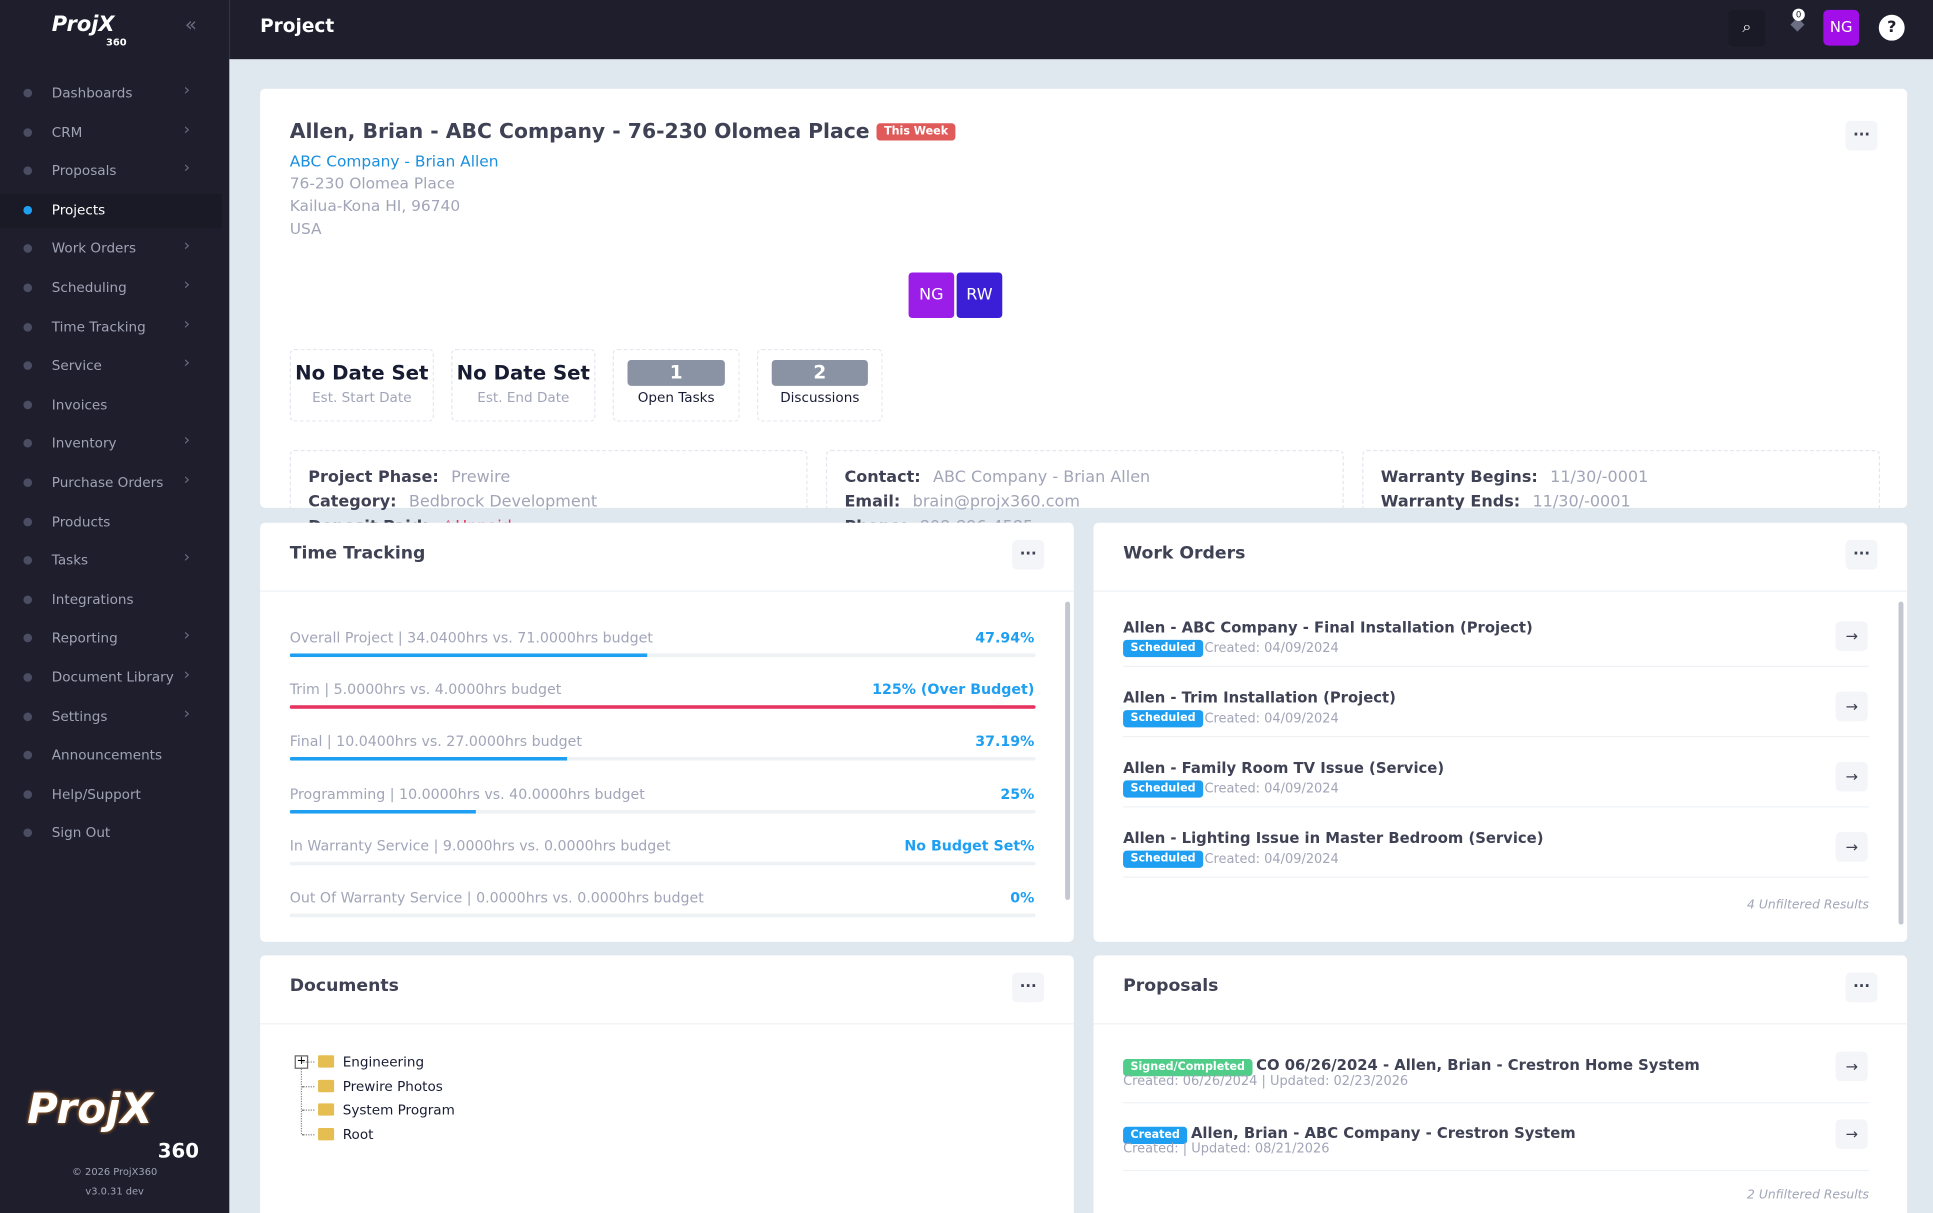 The height and width of the screenshot is (1213, 1933). Describe the element at coordinates (111, 93) in the screenshot. I see `menu-item: Dashboards ›` at that location.